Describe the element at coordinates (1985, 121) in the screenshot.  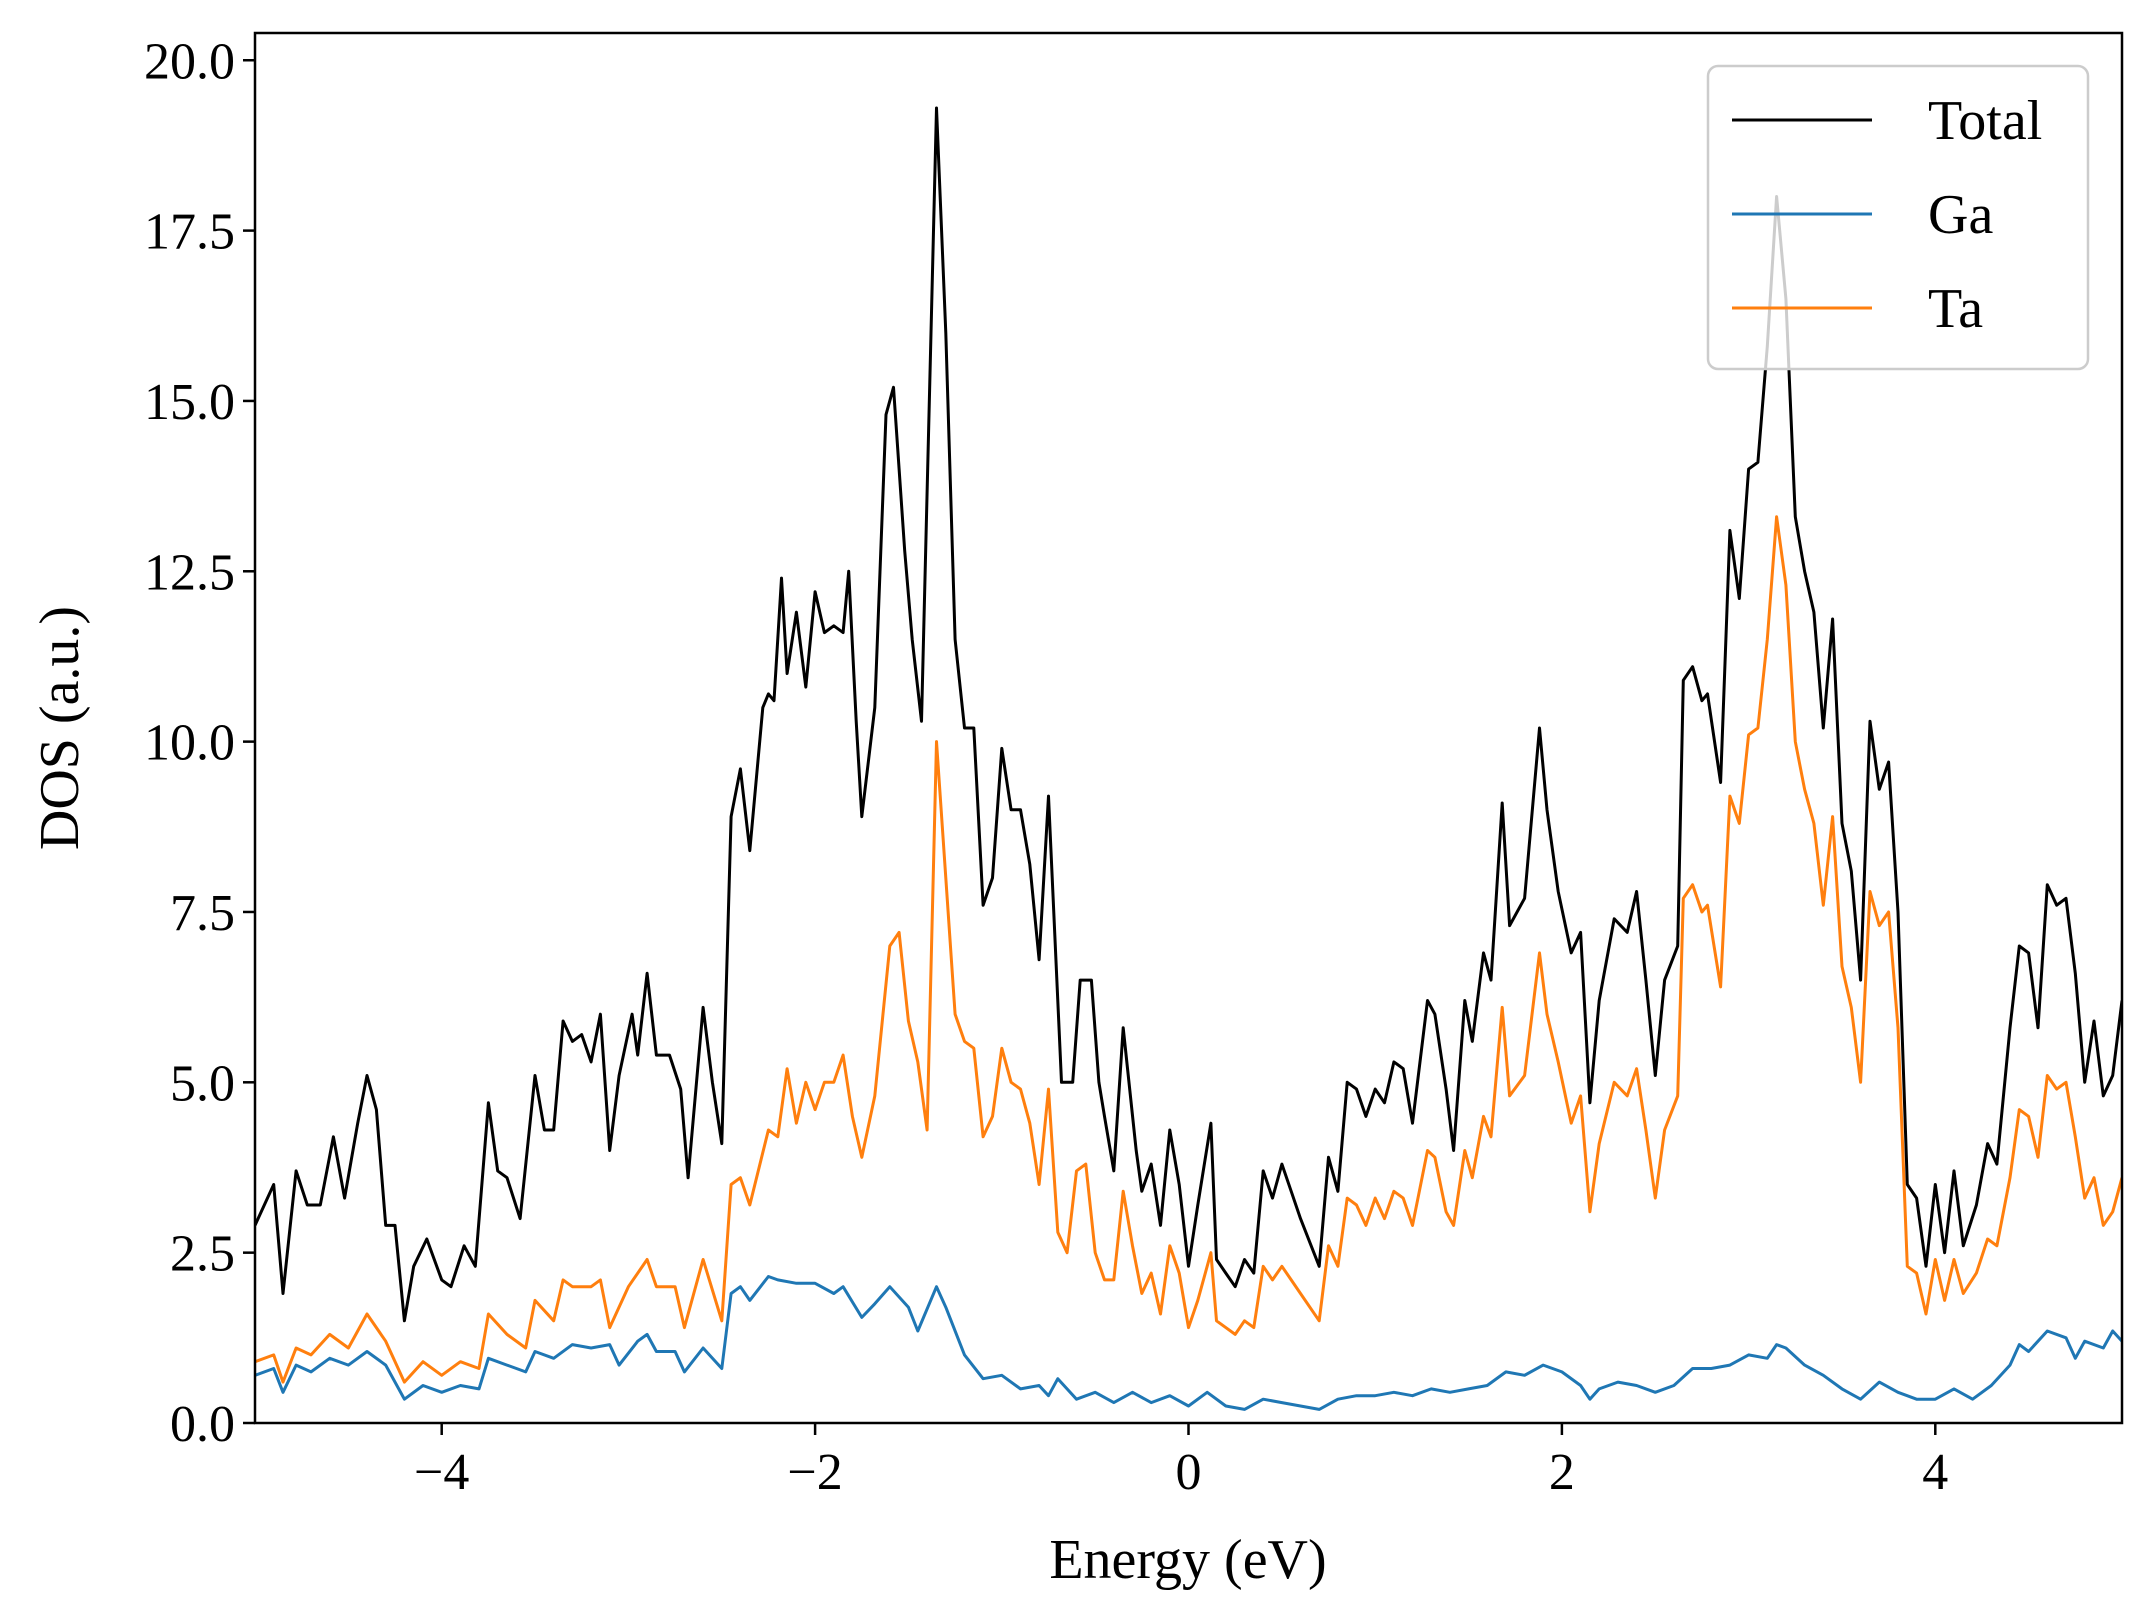
I see `legend-label-total: Total` at that location.